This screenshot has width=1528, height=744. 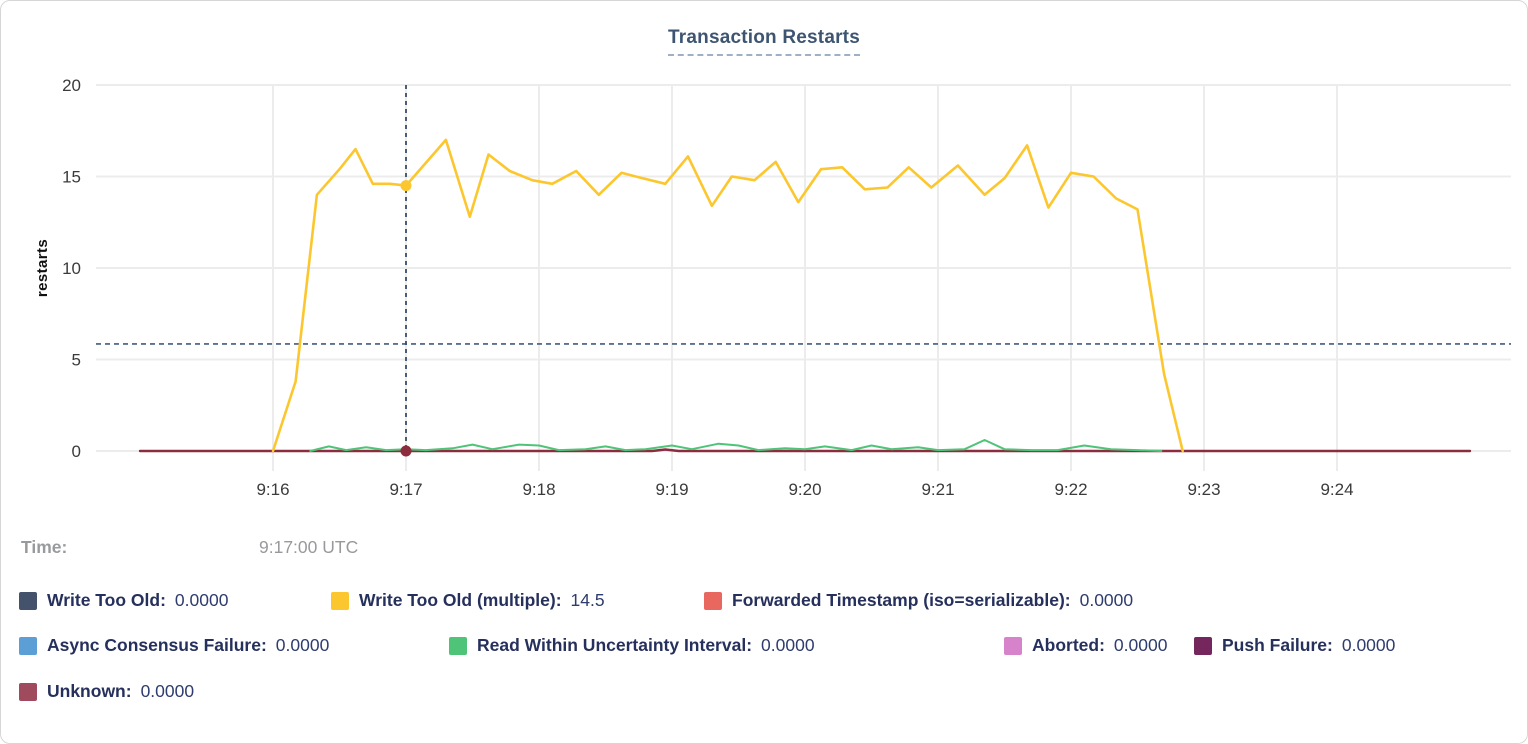 I want to click on legend-value: 14.5, so click(x=587, y=600).